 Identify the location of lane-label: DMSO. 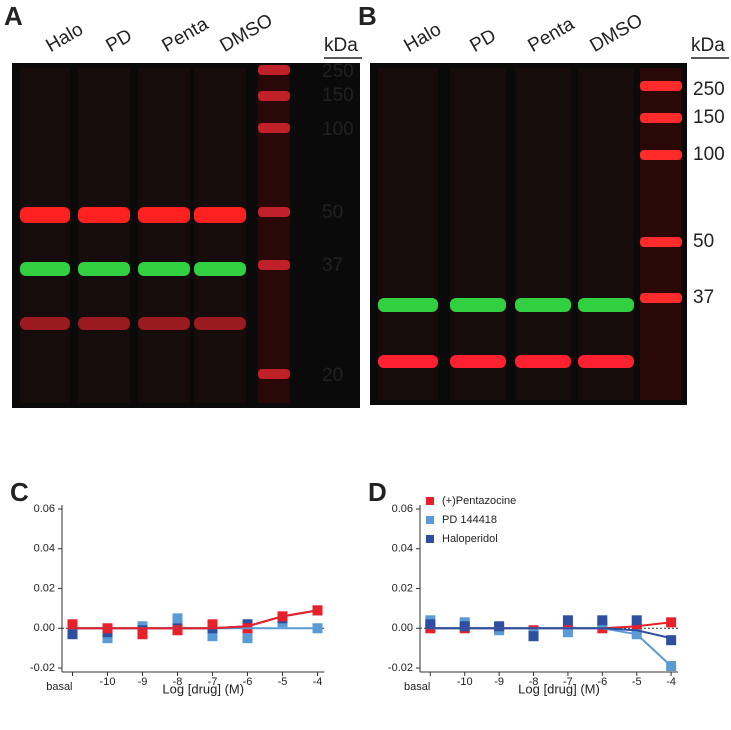
(247, 33).